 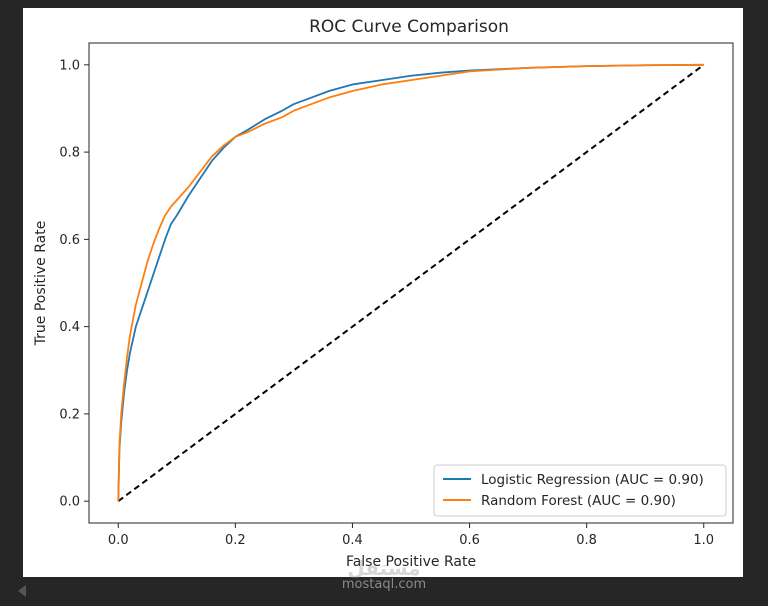 What do you see at coordinates (469, 540) in the screenshot?
I see `x-tick-label: 0.6` at bounding box center [469, 540].